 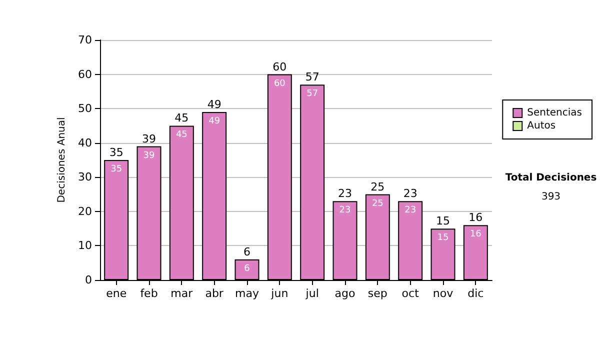 I want to click on total-label: 49, so click(x=214, y=104).